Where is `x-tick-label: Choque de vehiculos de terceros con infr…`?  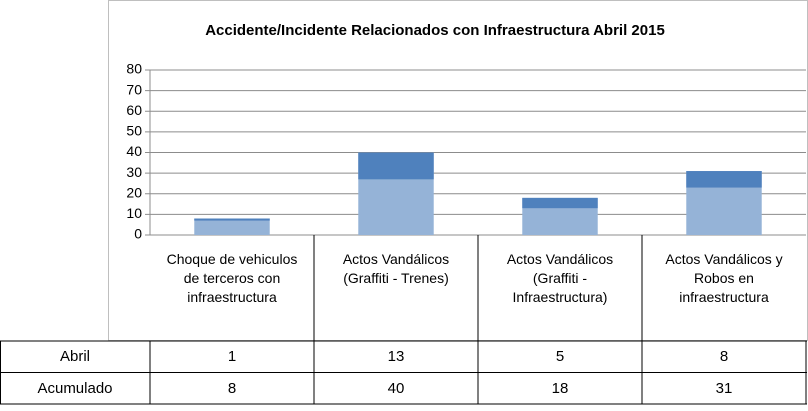 x-tick-label: Choque de vehiculos de terceros con infr… is located at coordinates (232, 278).